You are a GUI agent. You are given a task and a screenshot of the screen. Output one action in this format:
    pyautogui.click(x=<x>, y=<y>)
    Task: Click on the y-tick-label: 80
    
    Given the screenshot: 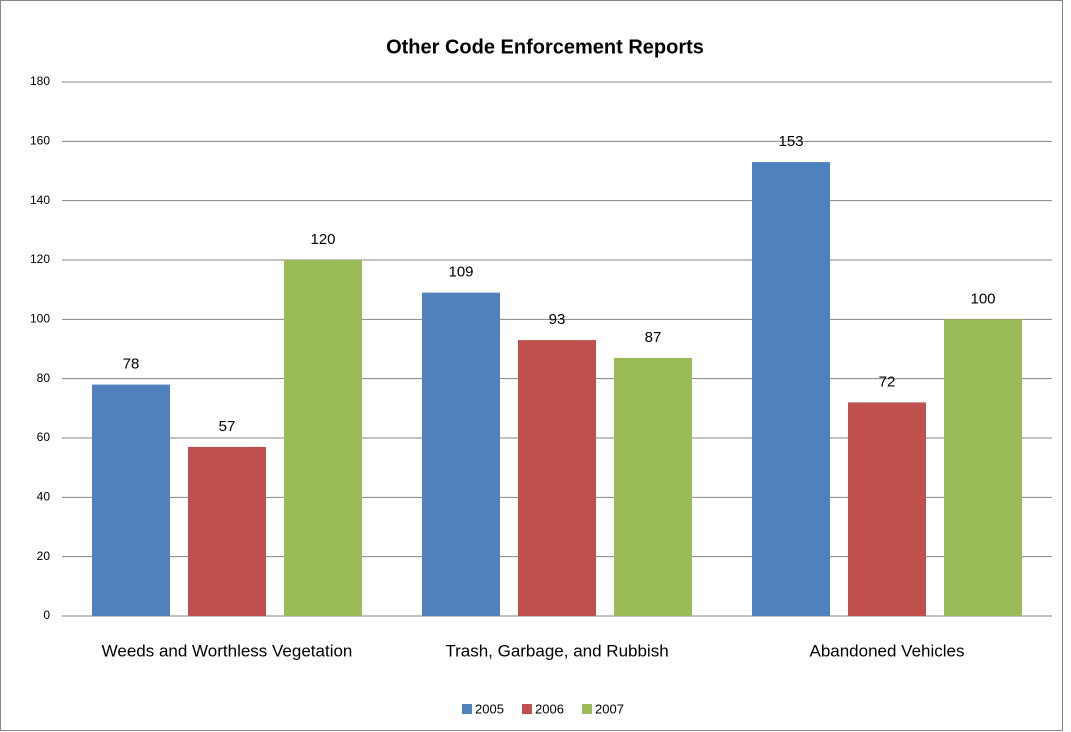 What is the action you would take?
    pyautogui.click(x=44, y=378)
    